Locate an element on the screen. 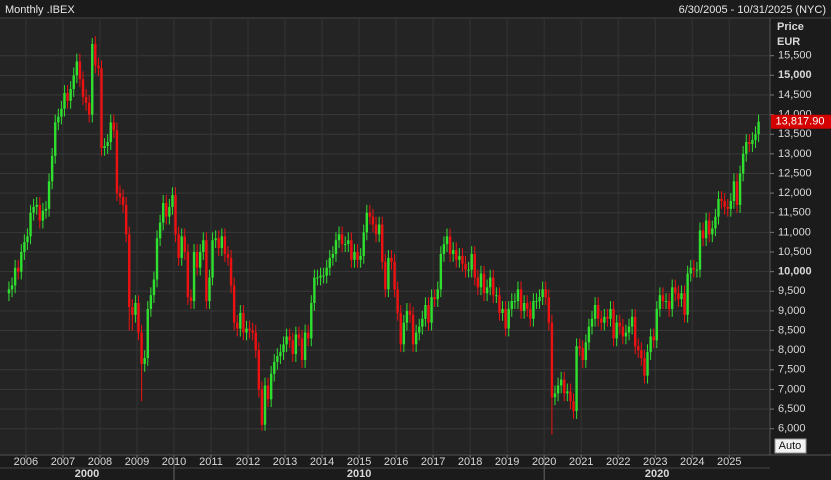 The image size is (831, 480). x-tick-label: 2018 is located at coordinates (470, 462).